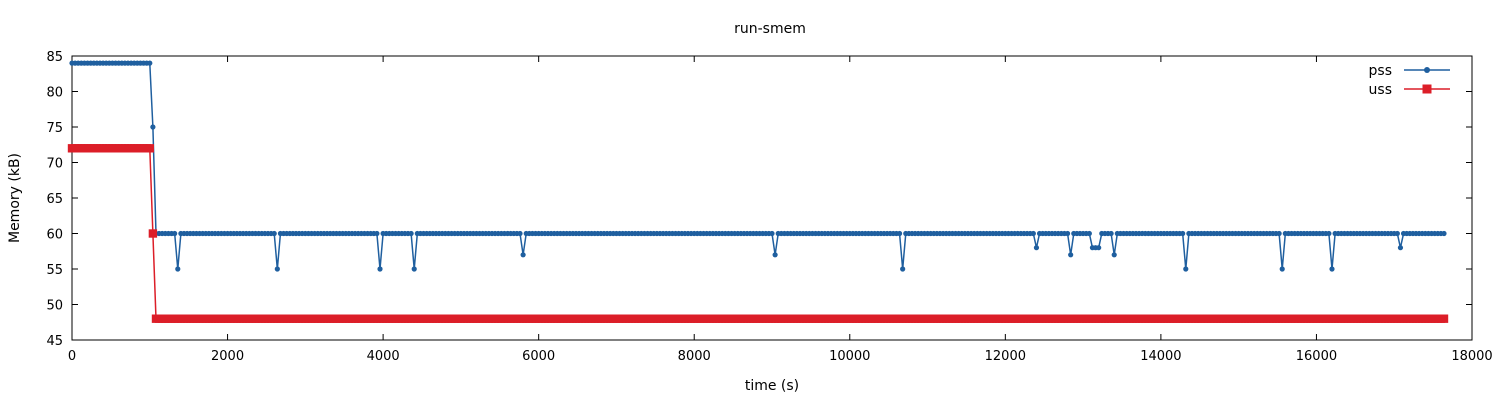 The image size is (1500, 400). I want to click on x-tick-label: 2000, so click(227, 356).